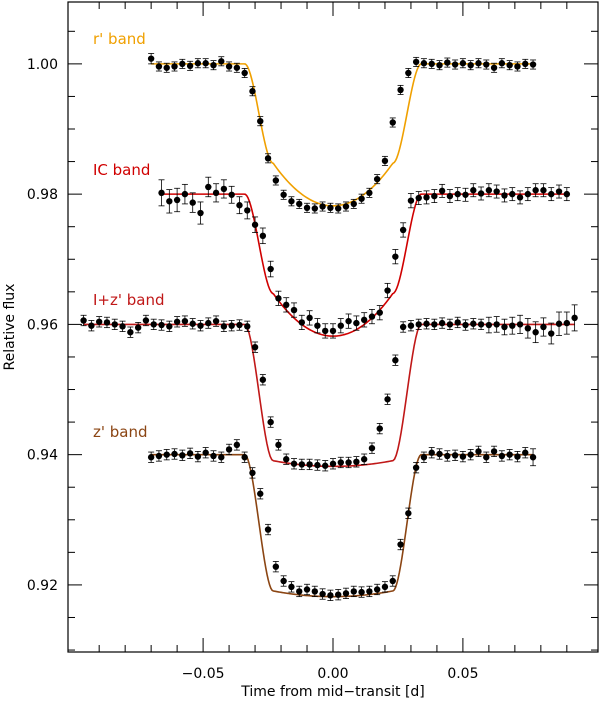 The image size is (600, 703). What do you see at coordinates (42, 65) in the screenshot?
I see `y-tick-label: 1.00` at bounding box center [42, 65].